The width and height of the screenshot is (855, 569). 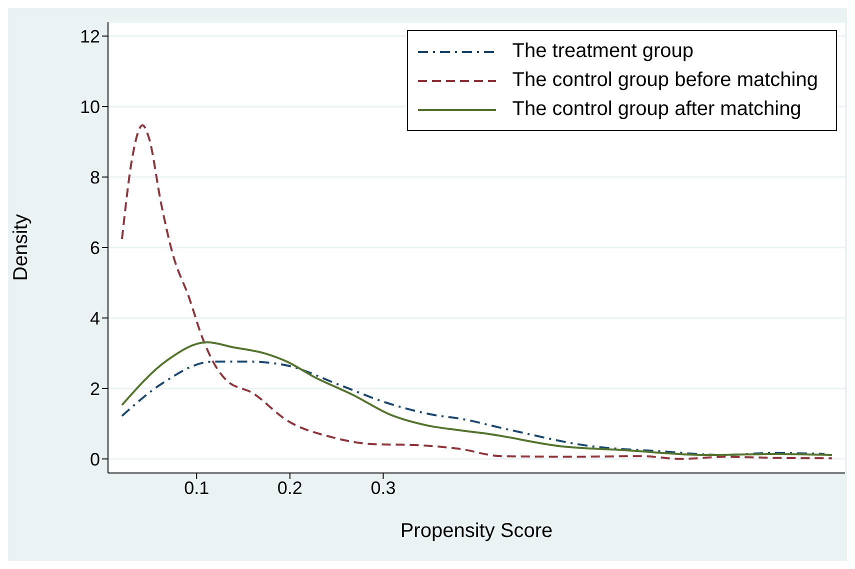 What do you see at coordinates (95, 459) in the screenshot?
I see `y-tick-label: 0` at bounding box center [95, 459].